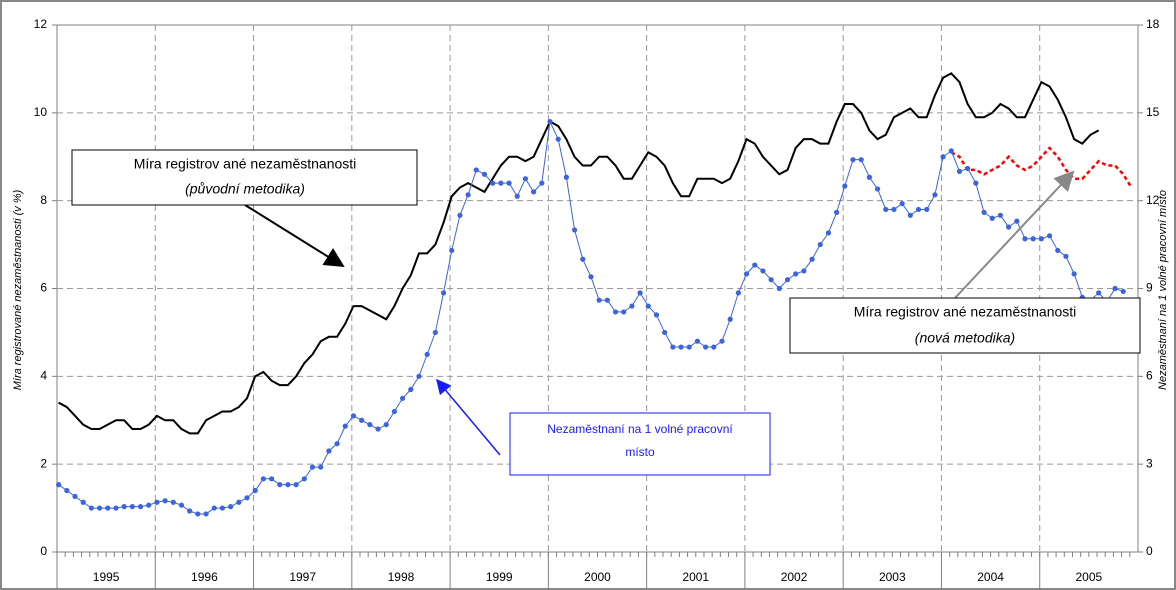 The width and height of the screenshot is (1176, 590). What do you see at coordinates (794, 577) in the screenshot?
I see `x-tick-label: 2002` at bounding box center [794, 577].